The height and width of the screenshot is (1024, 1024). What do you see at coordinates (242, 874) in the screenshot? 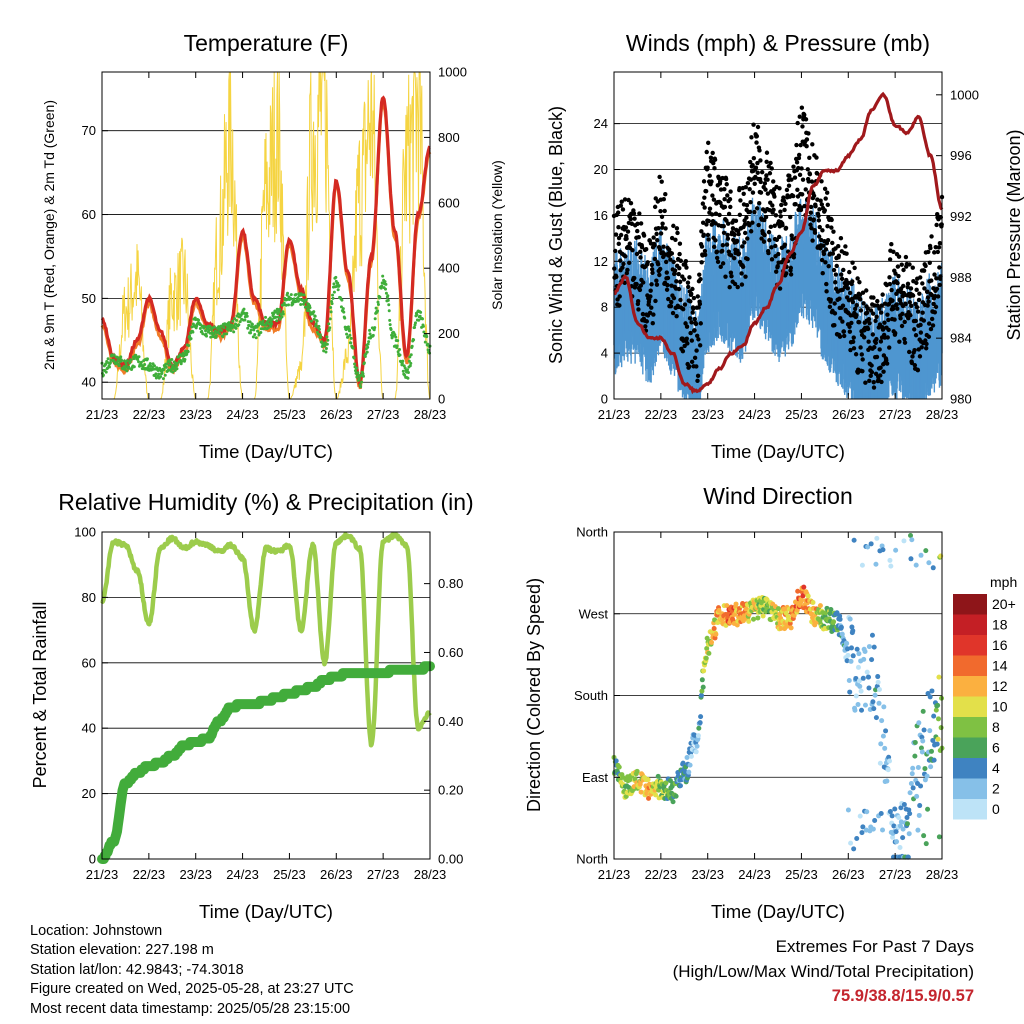
I see `x-tick-label: 24/23` at bounding box center [242, 874].